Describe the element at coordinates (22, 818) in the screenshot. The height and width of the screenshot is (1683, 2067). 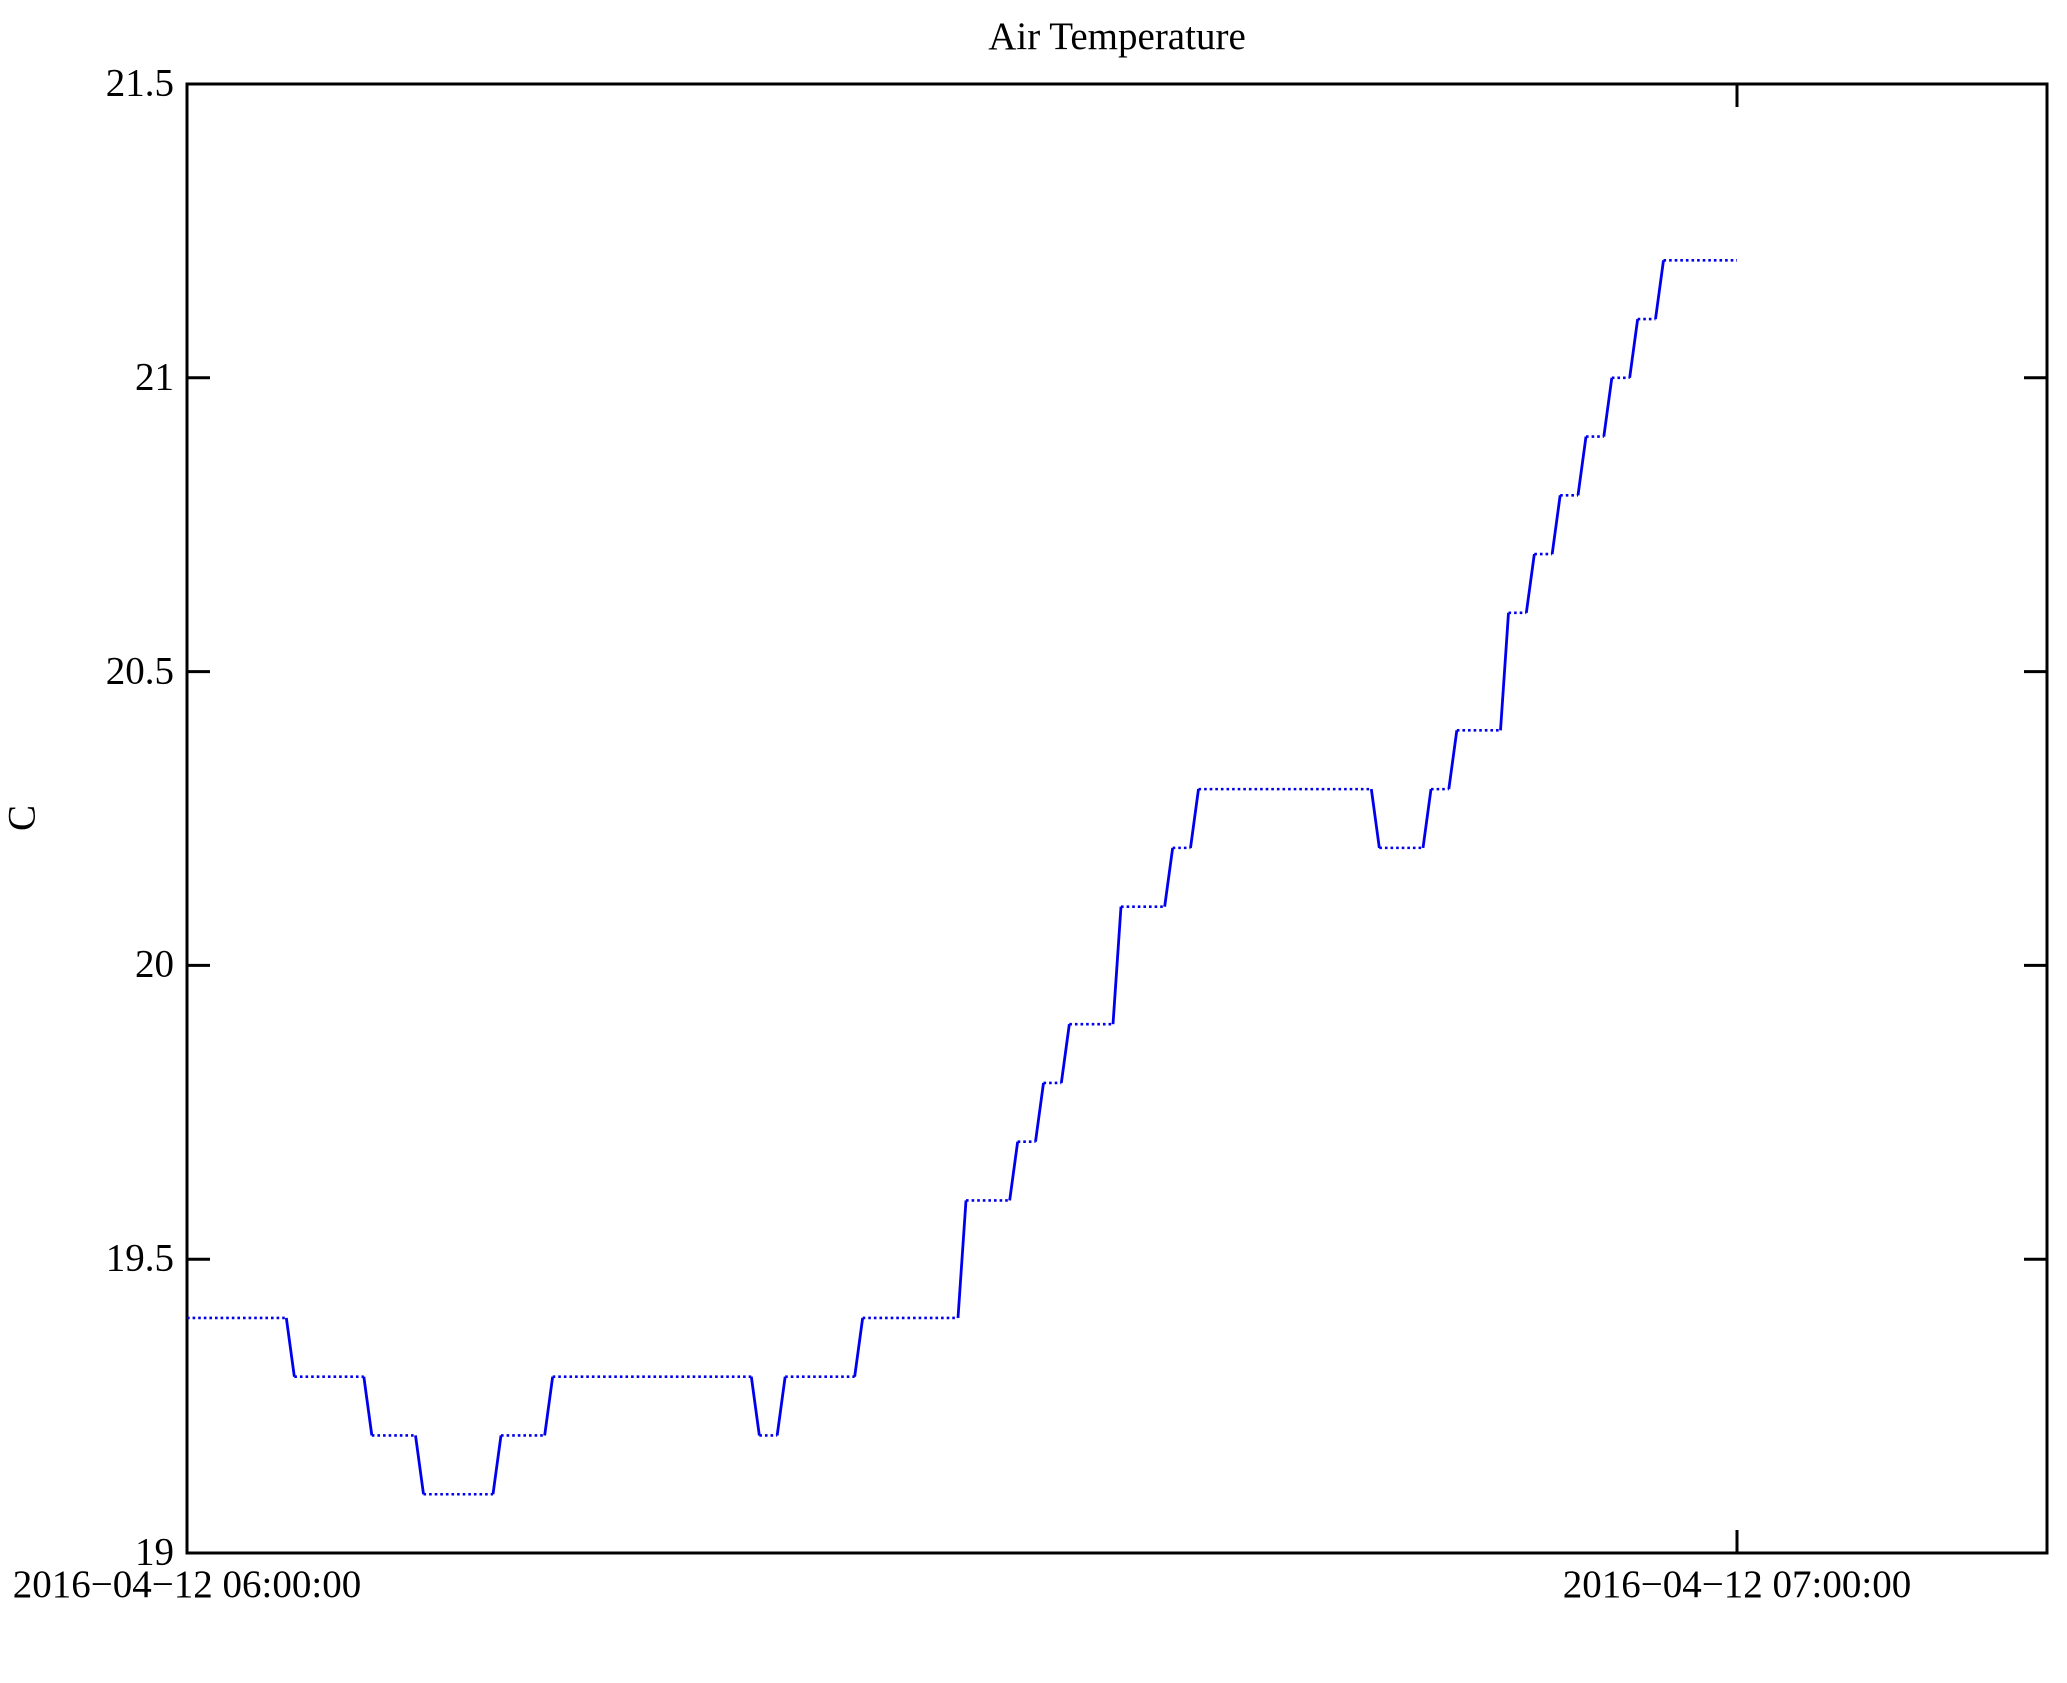
I see `y-axis-label: C` at that location.